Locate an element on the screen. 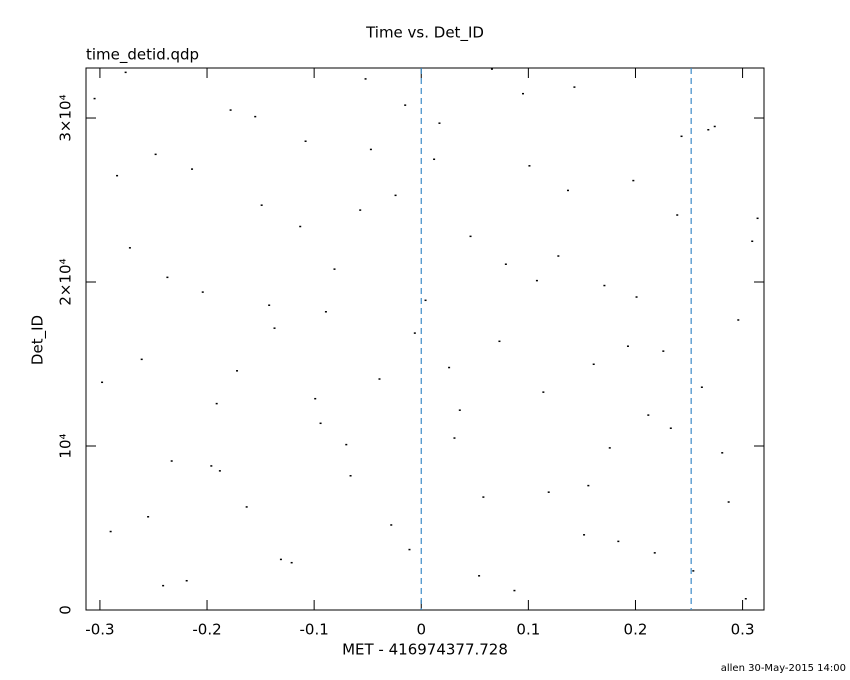 Image resolution: width=850 pixels, height=680 pixels. x-tick-label: 0 is located at coordinates (421, 630).